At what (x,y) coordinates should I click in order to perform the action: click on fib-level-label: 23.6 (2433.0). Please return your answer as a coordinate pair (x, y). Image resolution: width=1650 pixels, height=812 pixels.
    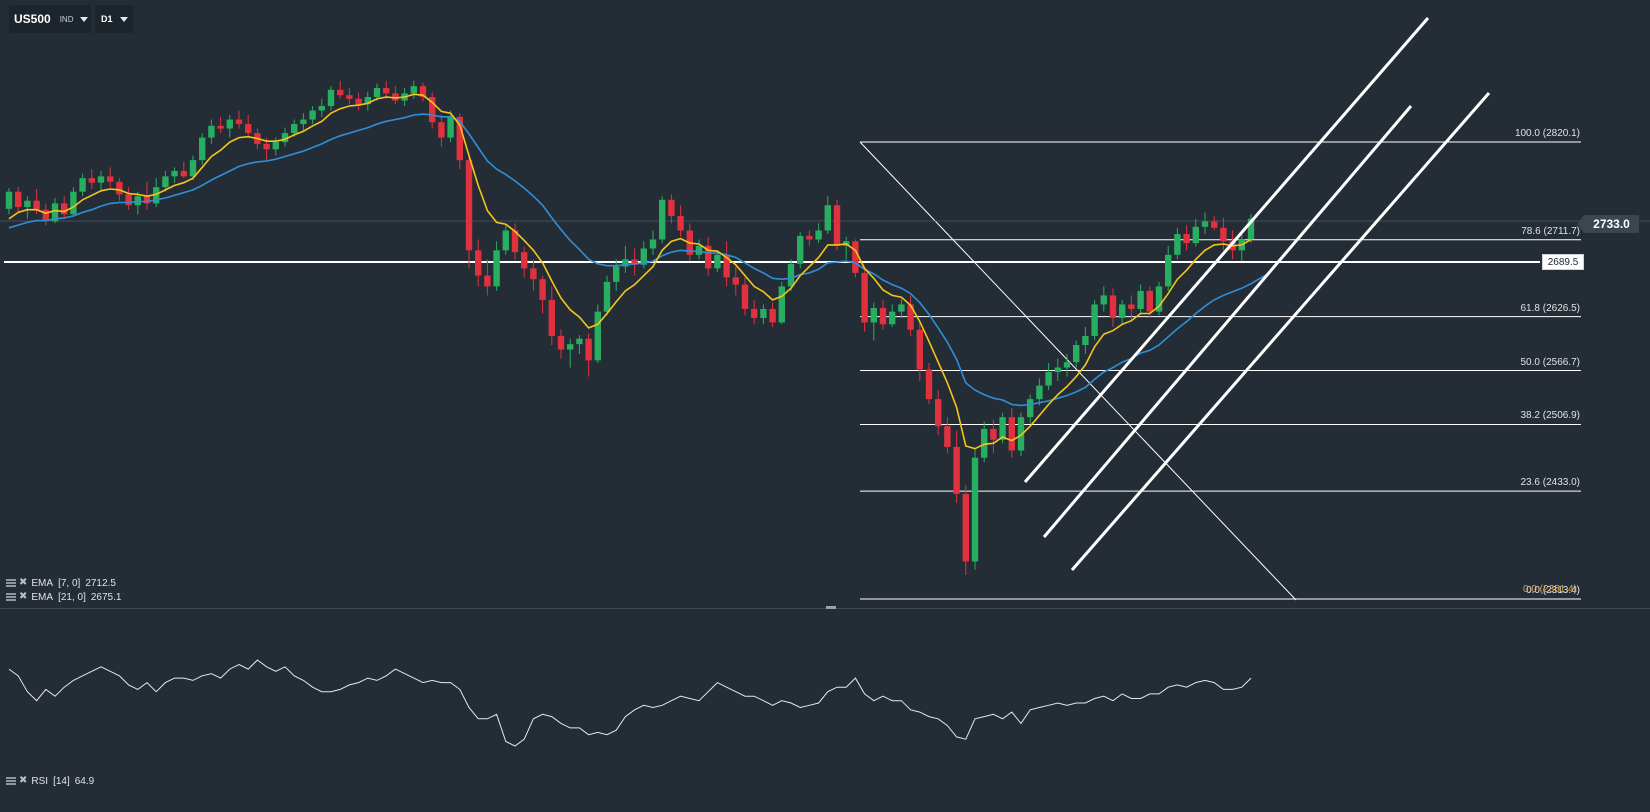
    Looking at the image, I should click on (1550, 483).